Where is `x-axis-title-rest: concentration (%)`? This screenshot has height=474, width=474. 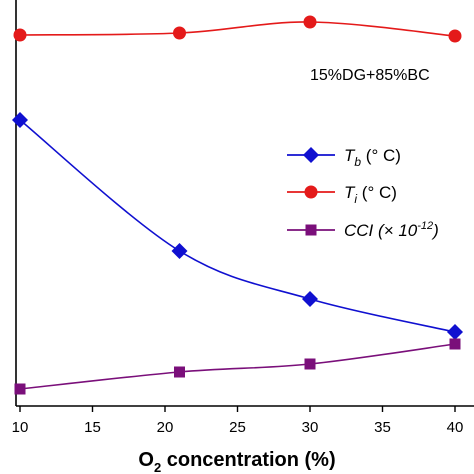
x-axis-title-rest: concentration (%) is located at coordinates (248, 460).